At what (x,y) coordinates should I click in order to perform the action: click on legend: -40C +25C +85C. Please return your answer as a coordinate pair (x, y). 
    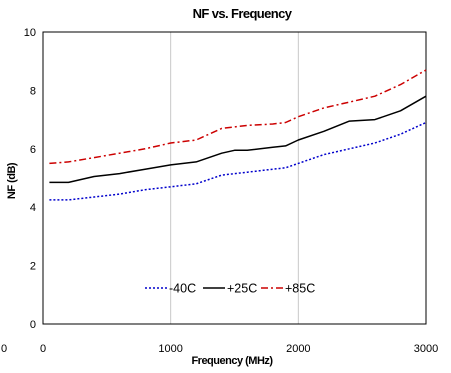
    Looking at the image, I should click on (230, 289).